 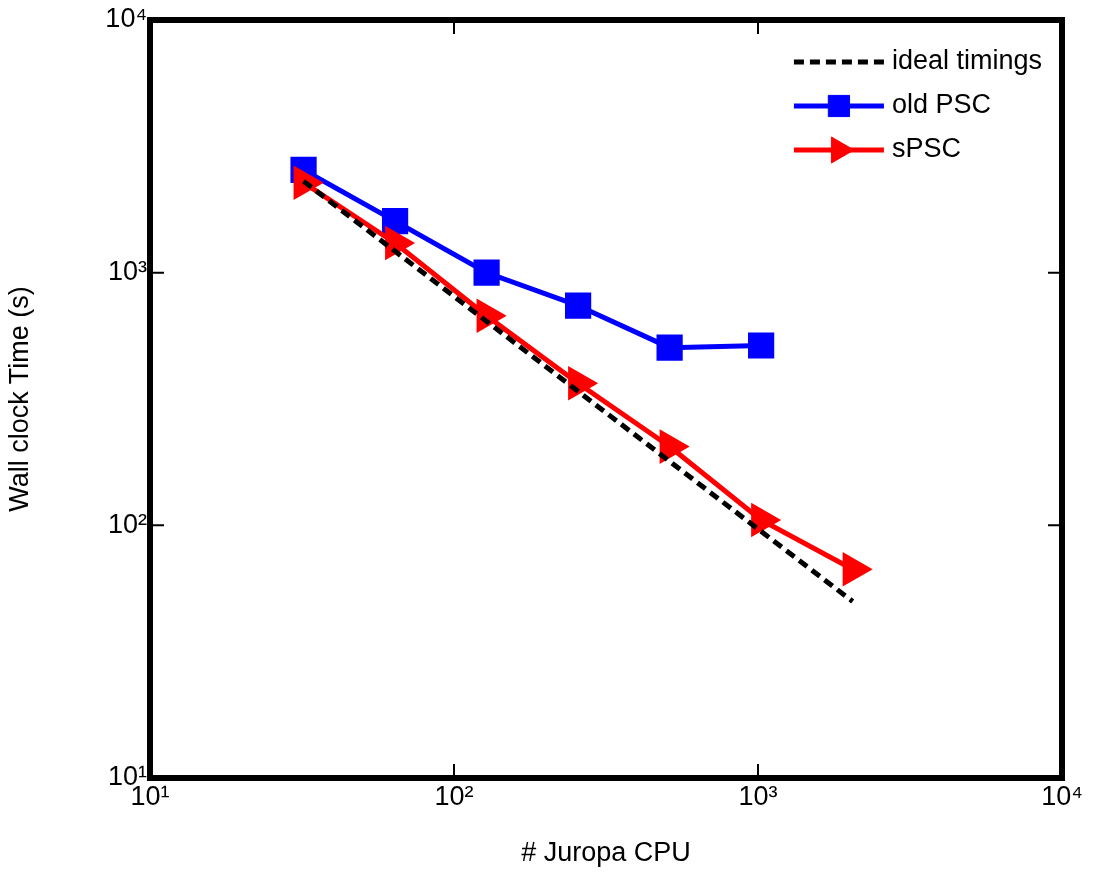 What do you see at coordinates (758, 795) in the screenshot?
I see `x-tick-label: 10³` at bounding box center [758, 795].